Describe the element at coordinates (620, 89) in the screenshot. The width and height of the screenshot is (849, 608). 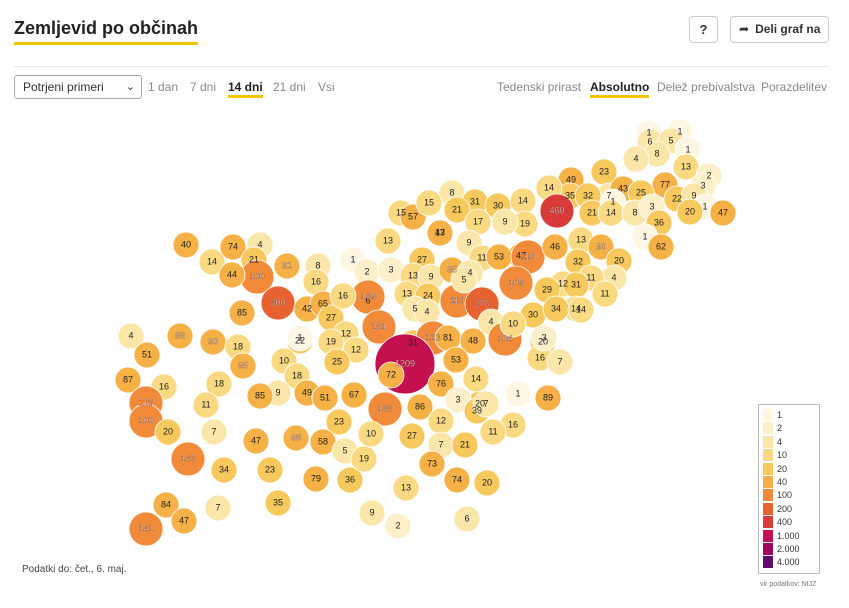
I see `metric-absolute: Absolutno` at that location.